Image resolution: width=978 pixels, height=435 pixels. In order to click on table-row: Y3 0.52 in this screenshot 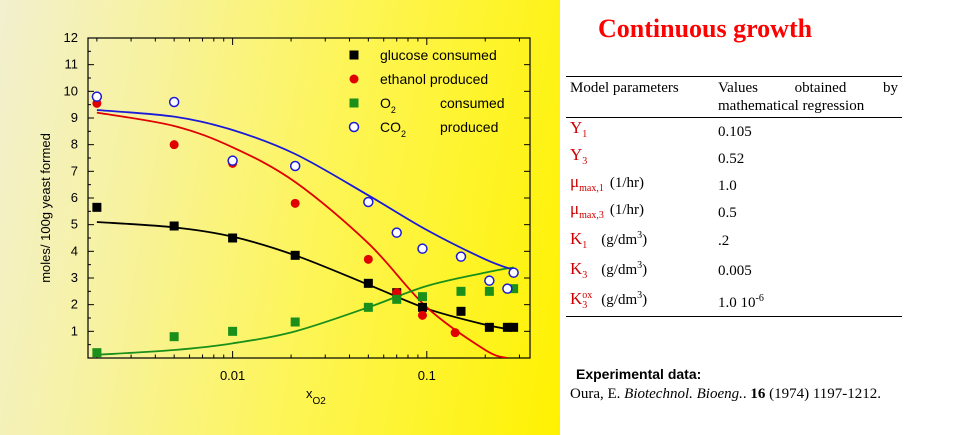, I will do `click(734, 158)`.